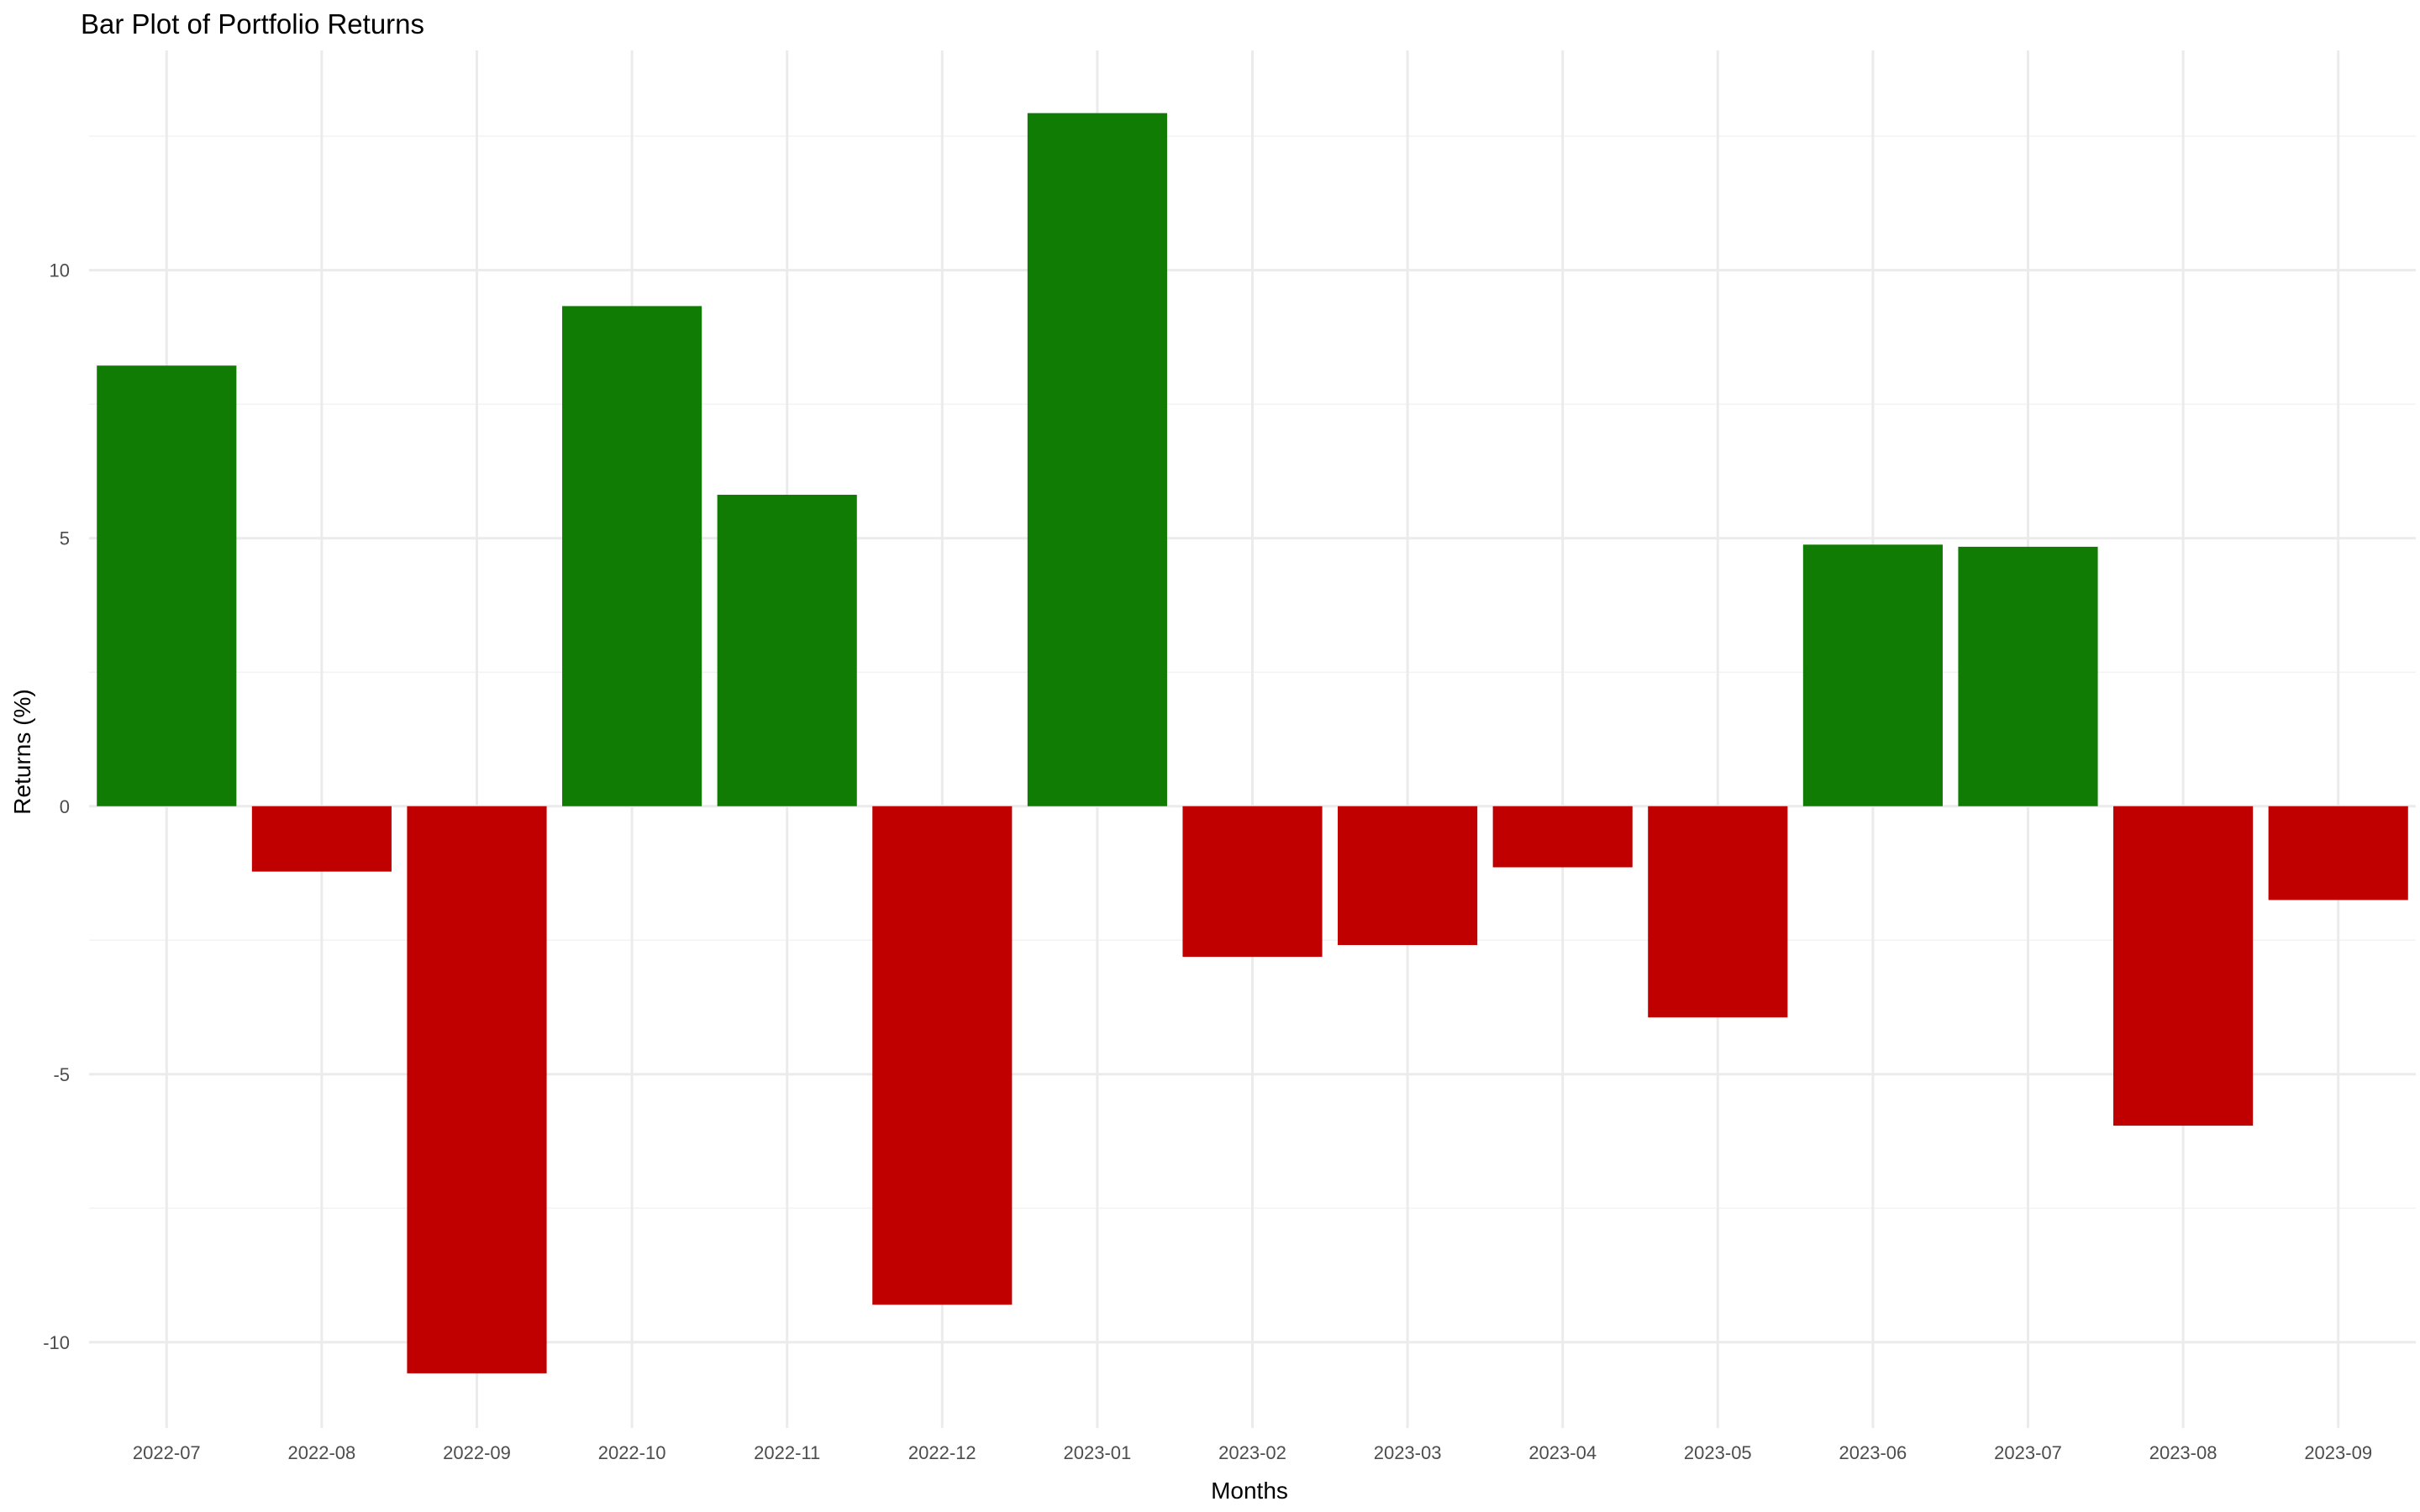 The height and width of the screenshot is (1512, 2420). I want to click on x-tick-label: 2023-04, so click(1562, 1452).